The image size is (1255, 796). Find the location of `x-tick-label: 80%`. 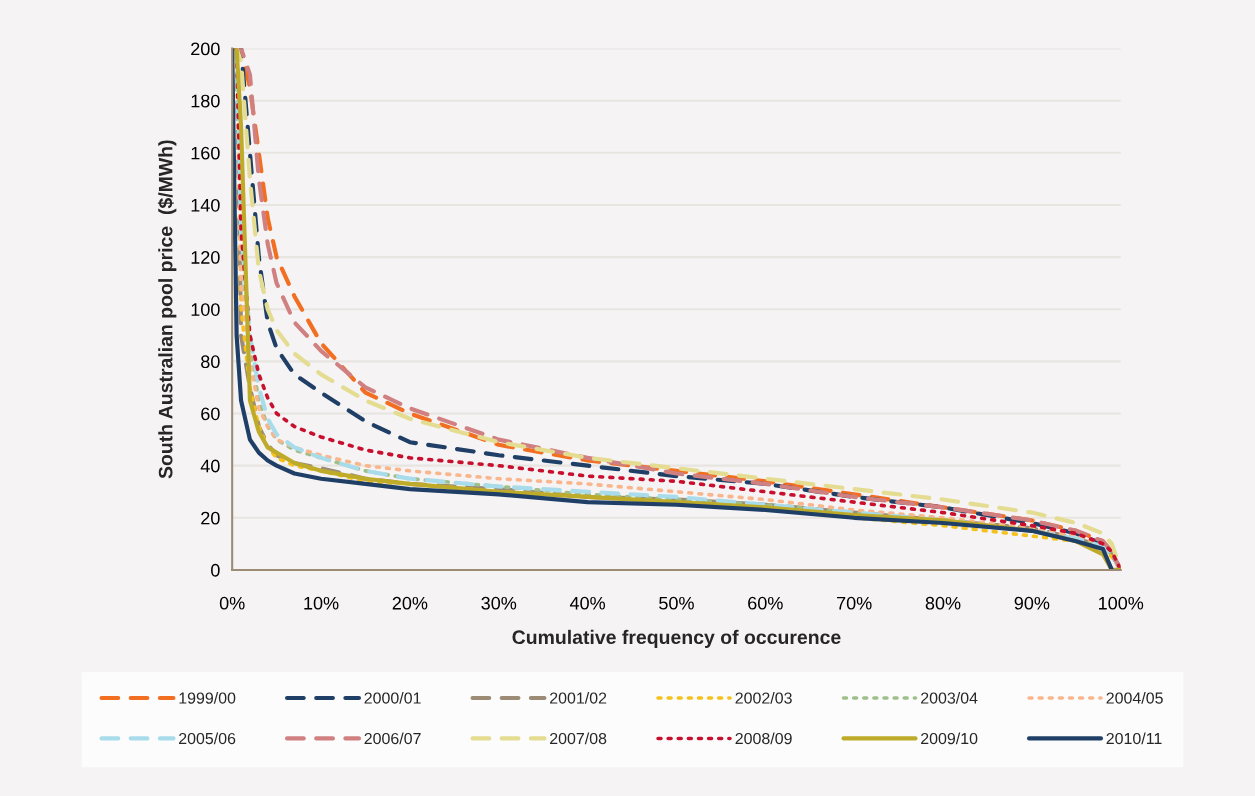

x-tick-label: 80% is located at coordinates (943, 603).